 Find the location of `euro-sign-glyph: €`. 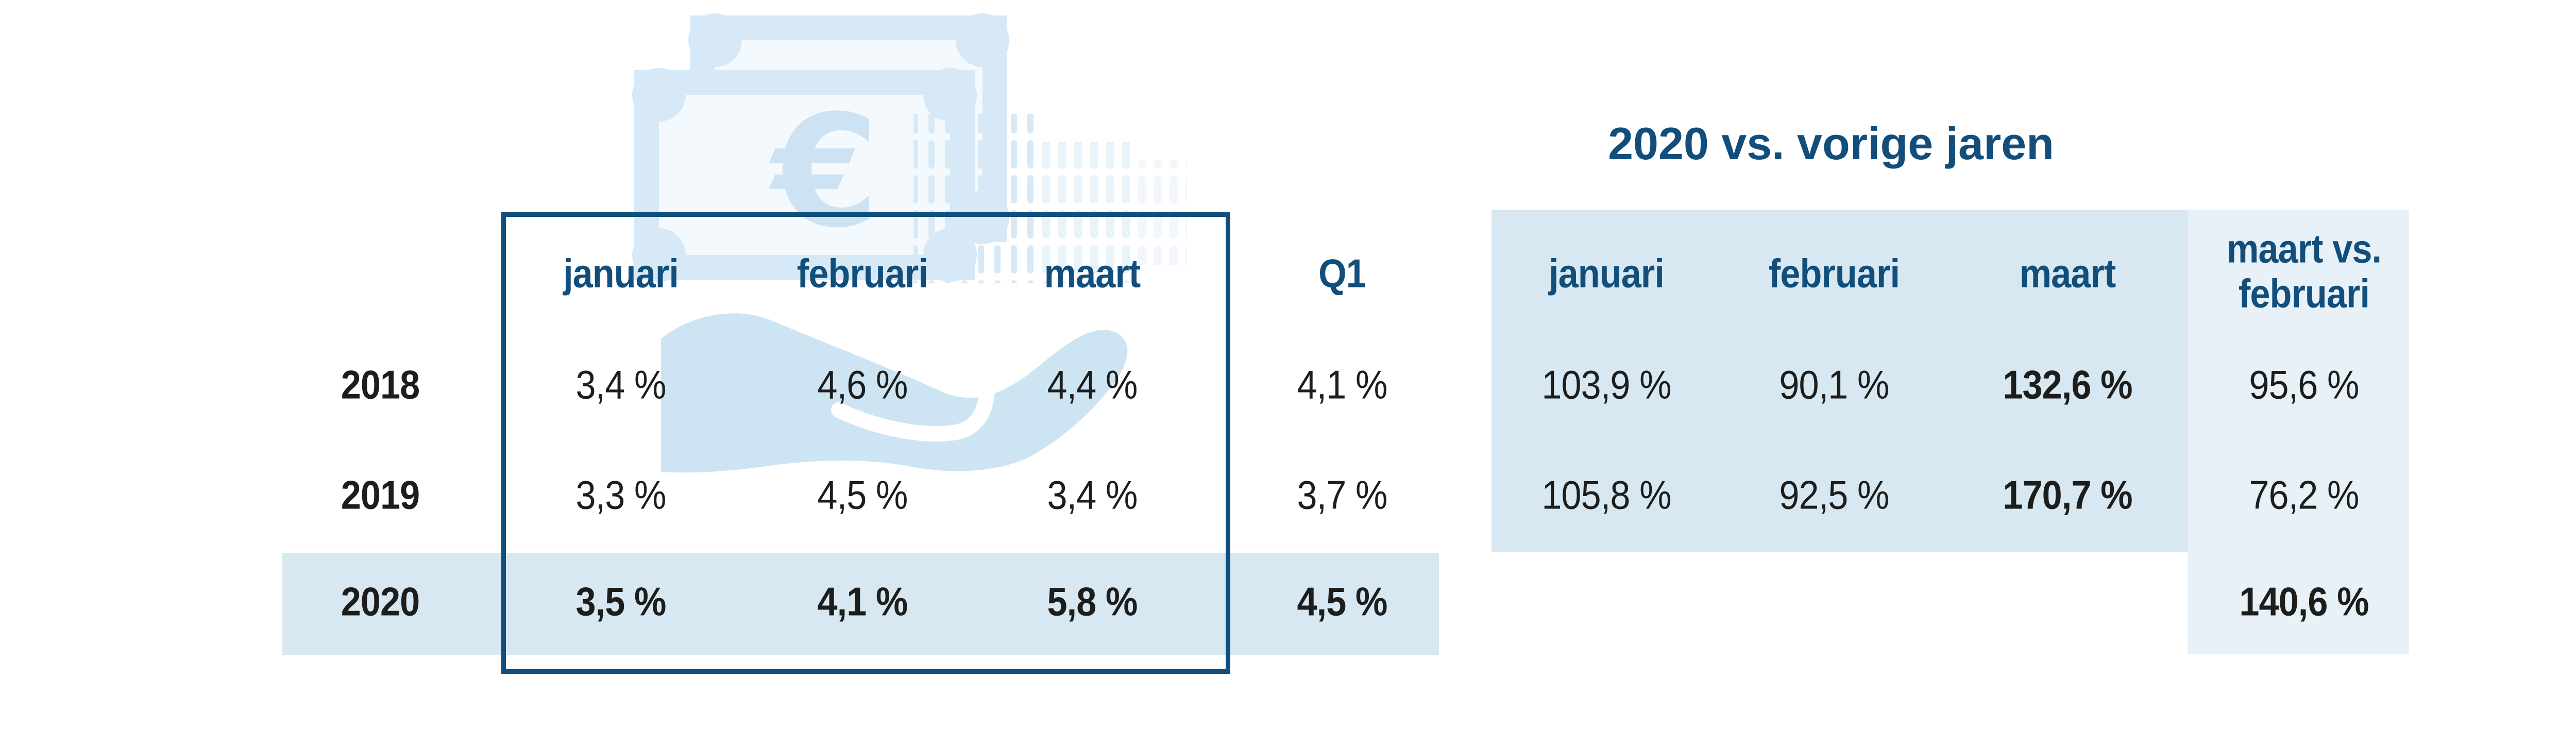

euro-sign-glyph: € is located at coordinates (823, 172).